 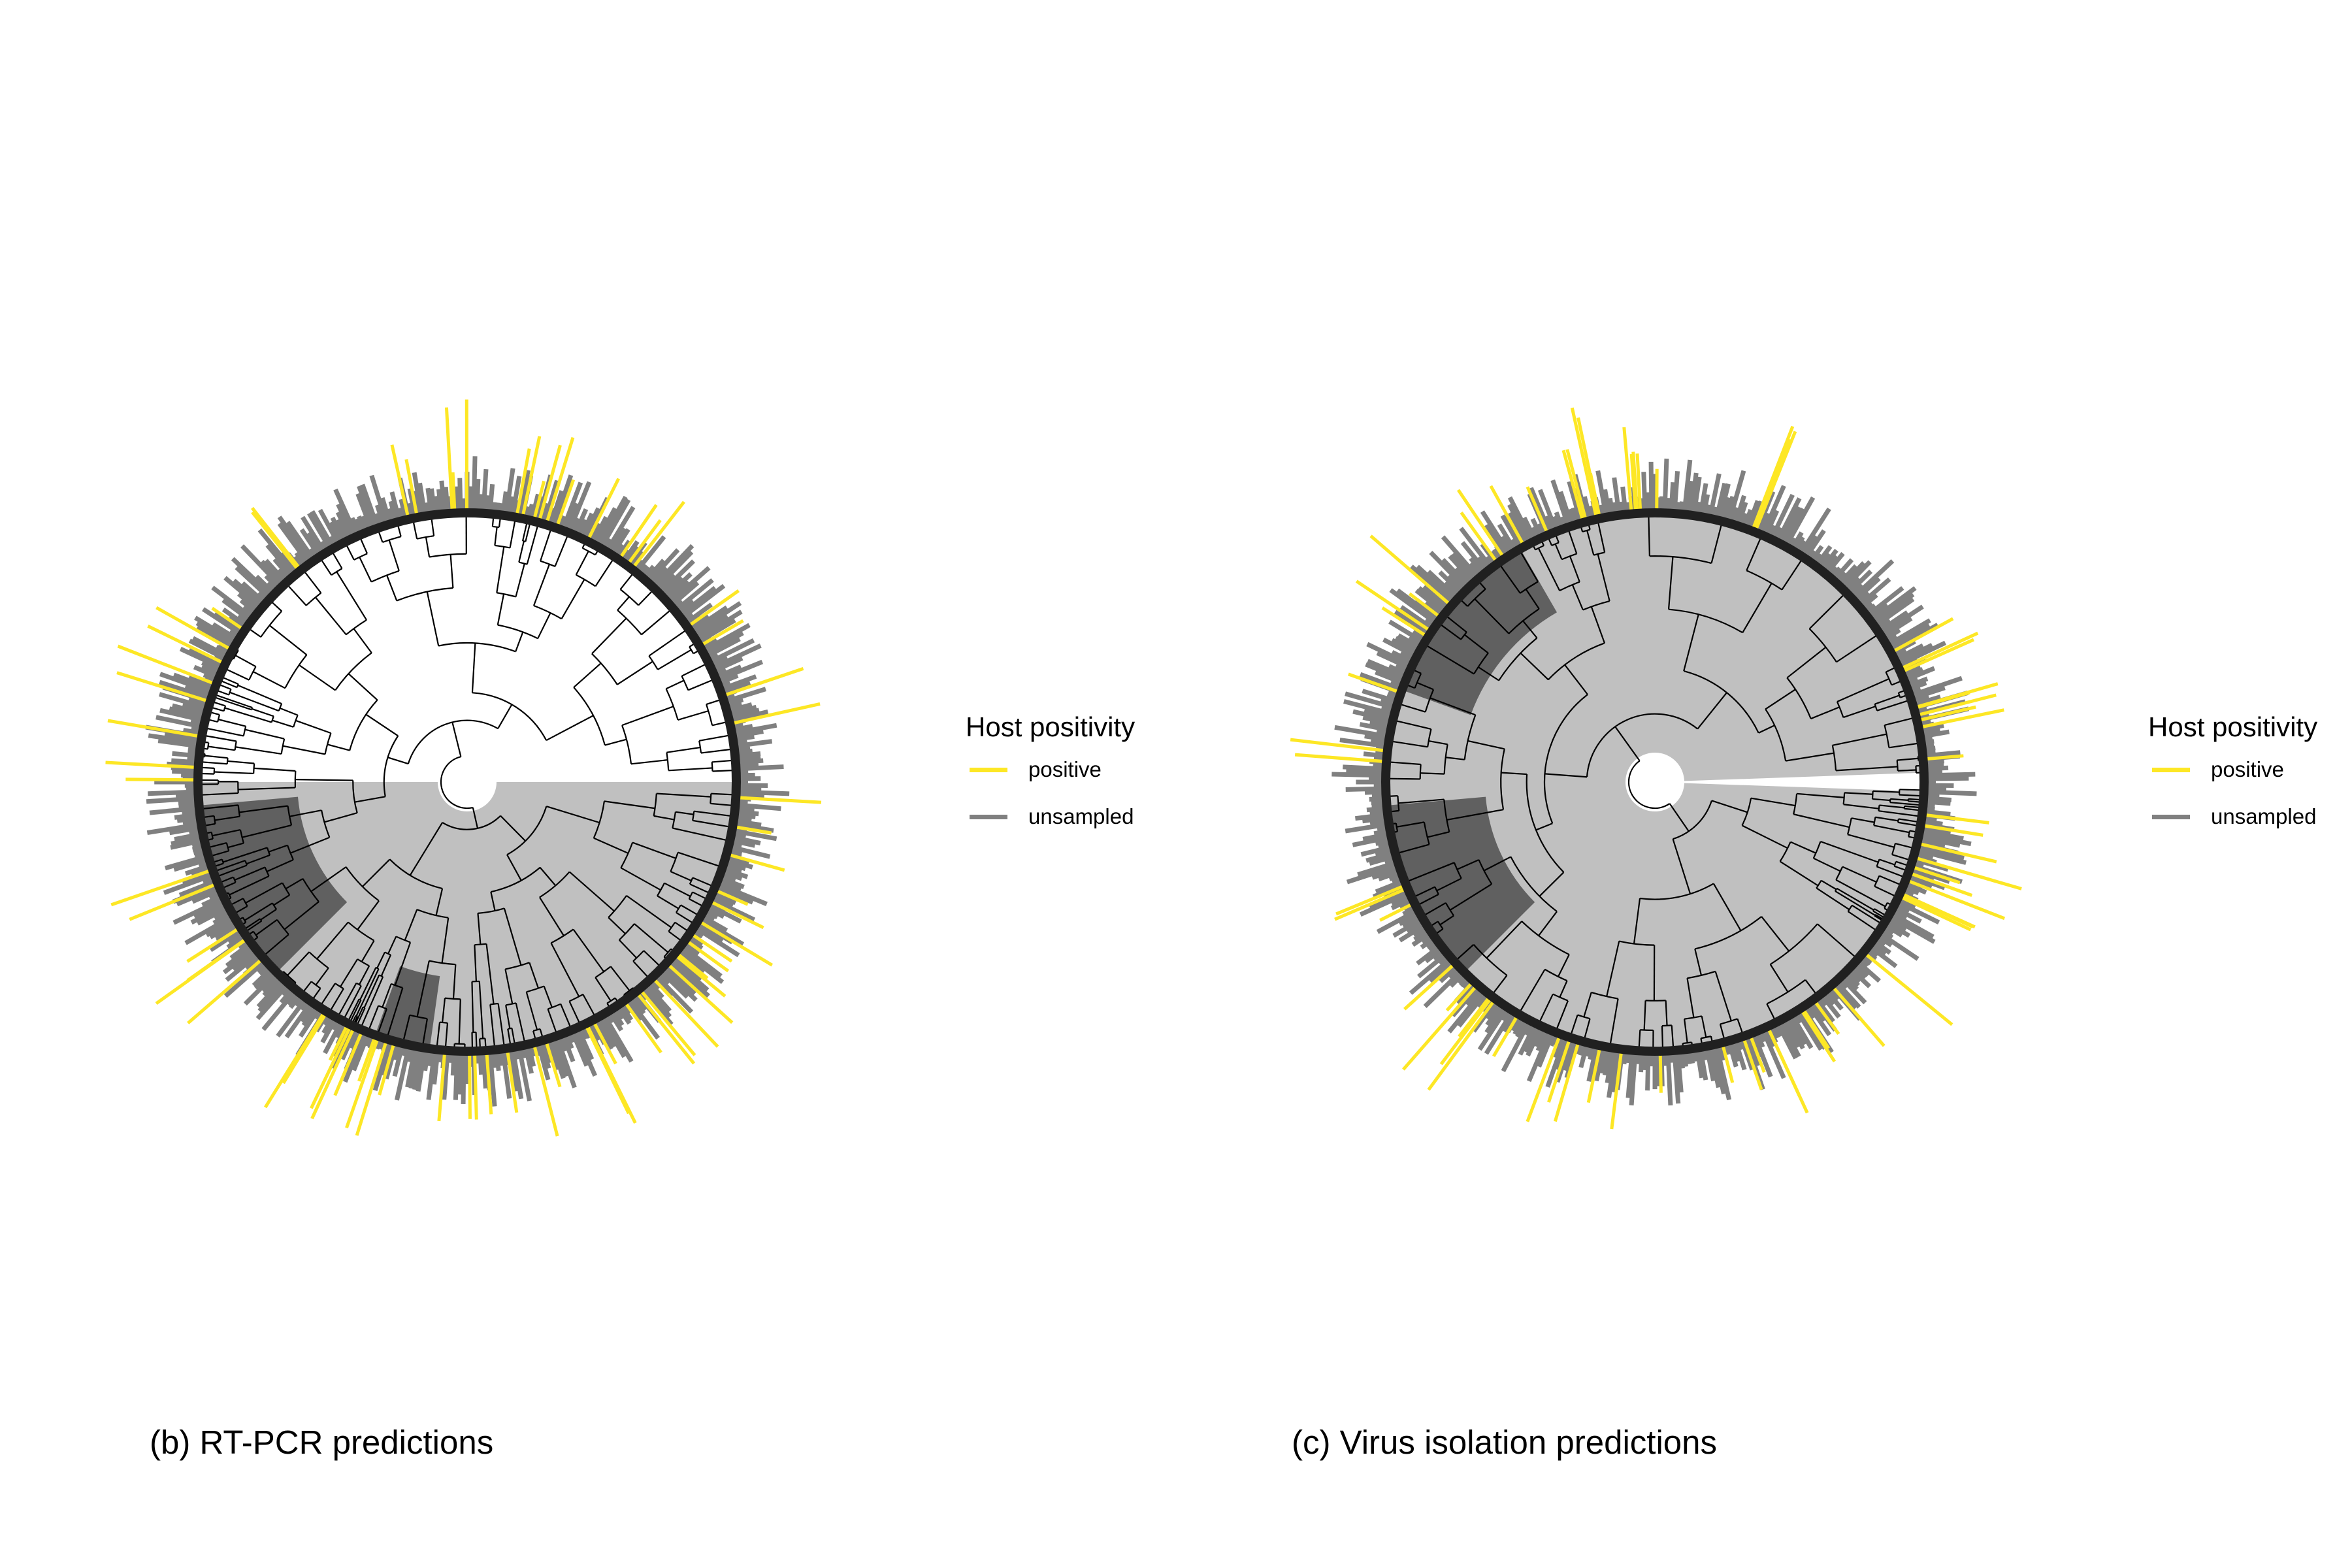 I want to click on tip-ring, so click(x=1655, y=782).